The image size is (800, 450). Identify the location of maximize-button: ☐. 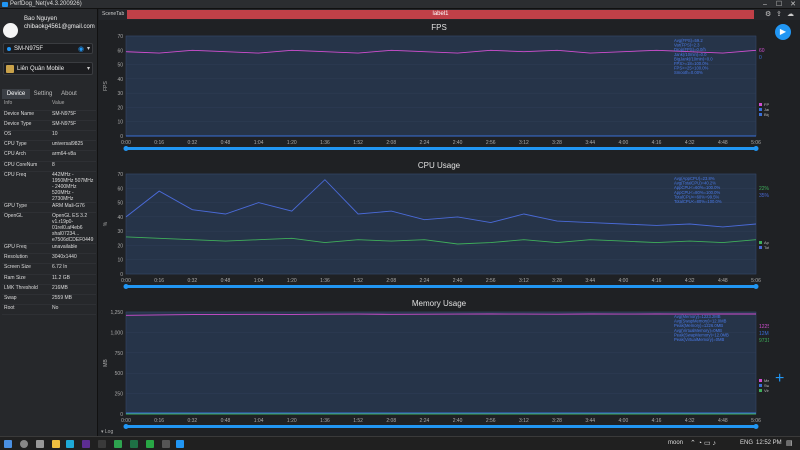
(779, 4).